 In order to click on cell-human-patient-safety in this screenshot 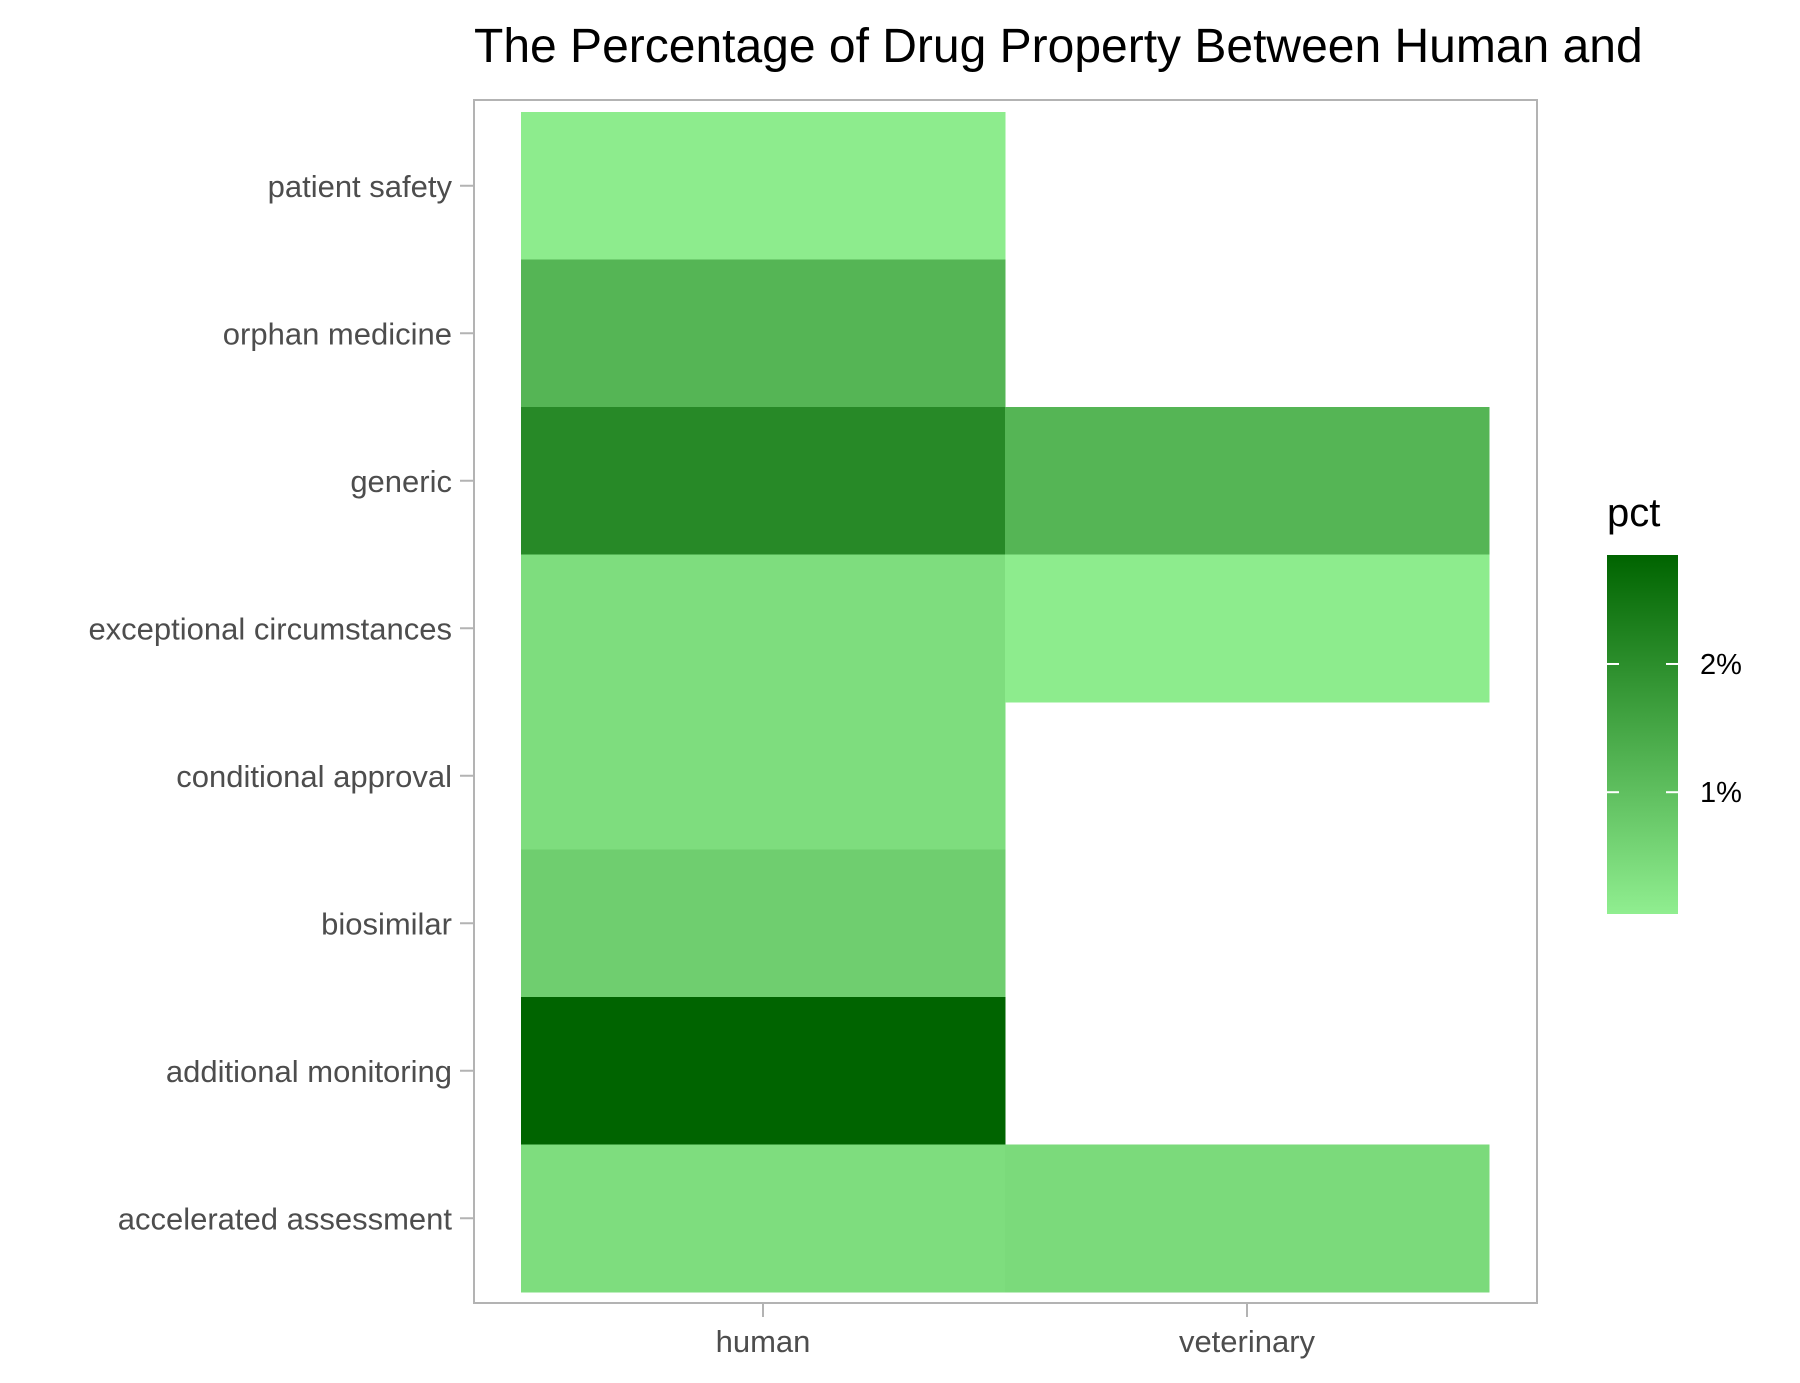, I will do `click(763, 186)`.